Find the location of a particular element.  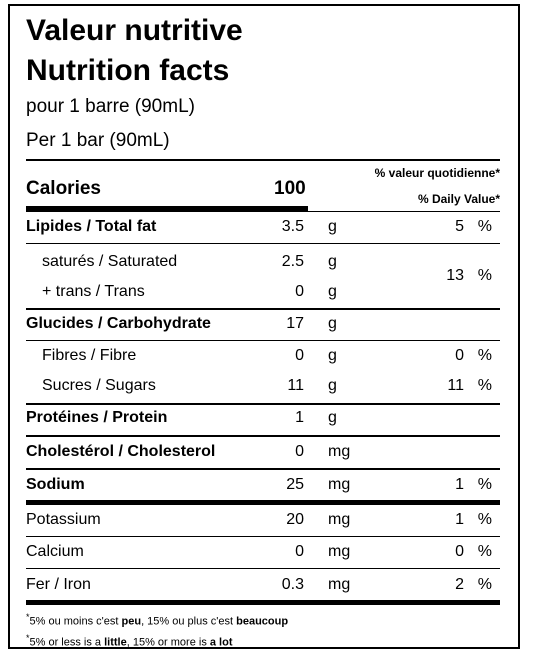

nutrient-label: saturés / Saturated is located at coordinates (110, 261).